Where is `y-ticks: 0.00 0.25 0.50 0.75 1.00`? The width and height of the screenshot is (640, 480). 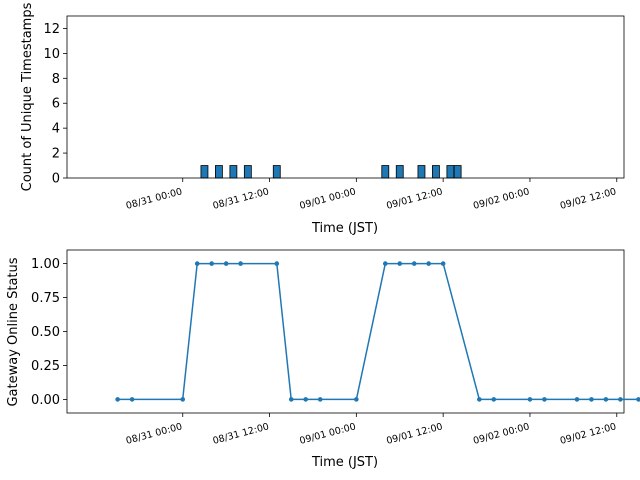 y-ticks: 0.00 0.25 0.50 0.75 1.00 is located at coordinates (49, 332).